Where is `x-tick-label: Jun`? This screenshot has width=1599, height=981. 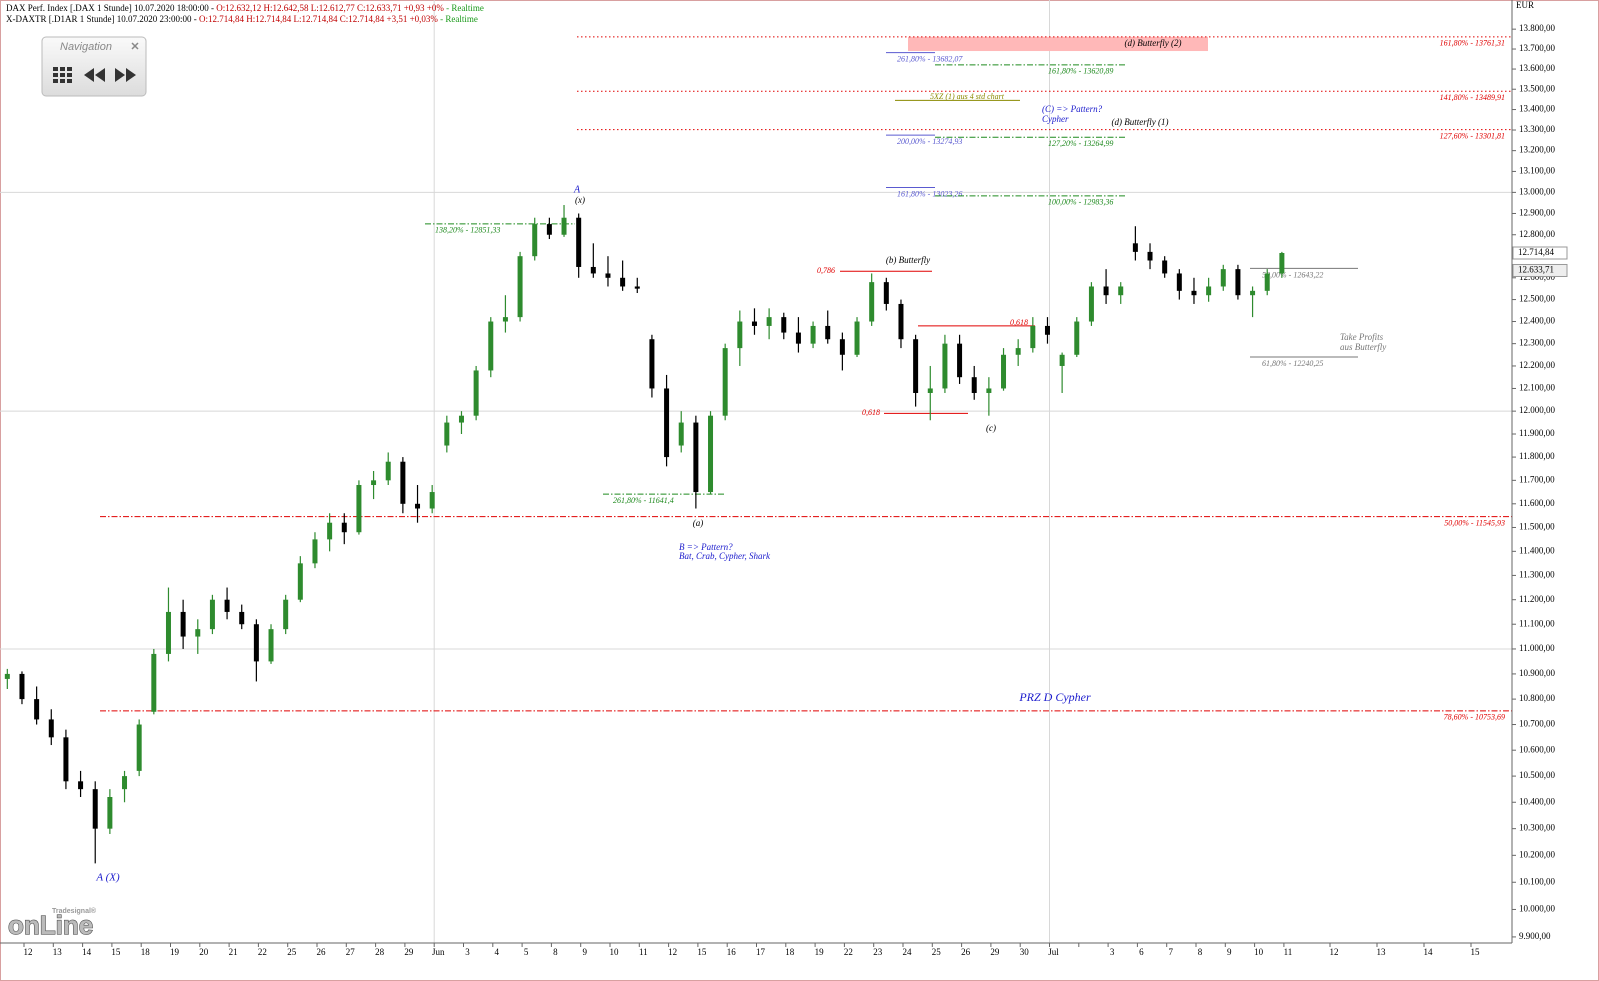
x-tick-label: Jun is located at coordinates (438, 952).